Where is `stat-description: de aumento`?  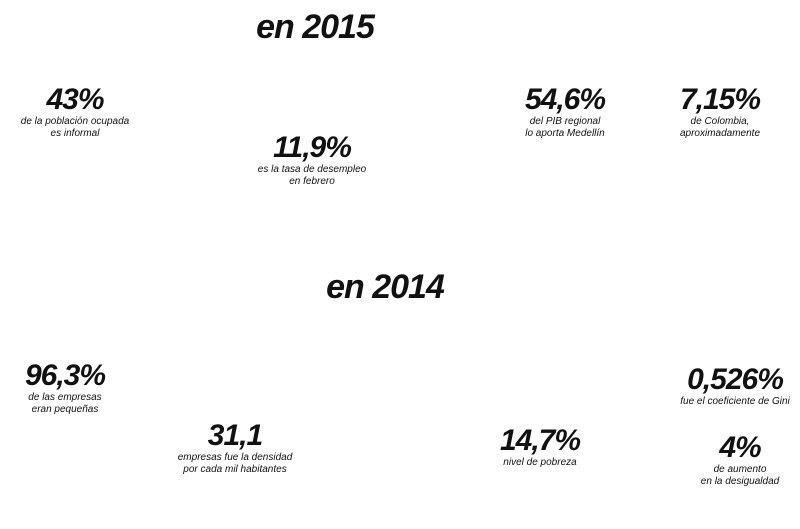
stat-description: de aumento is located at coordinates (740, 469).